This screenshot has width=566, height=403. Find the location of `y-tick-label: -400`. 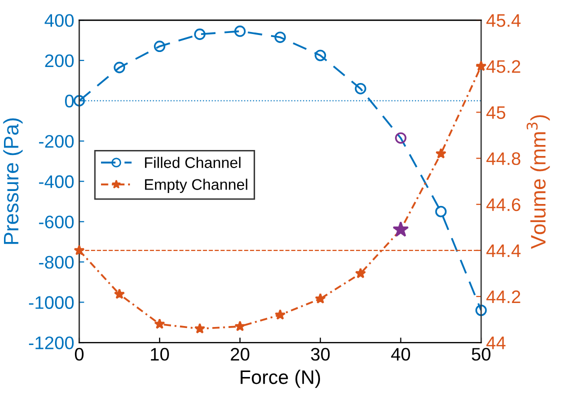

y-tick-label: -400 is located at coordinates (56, 181).